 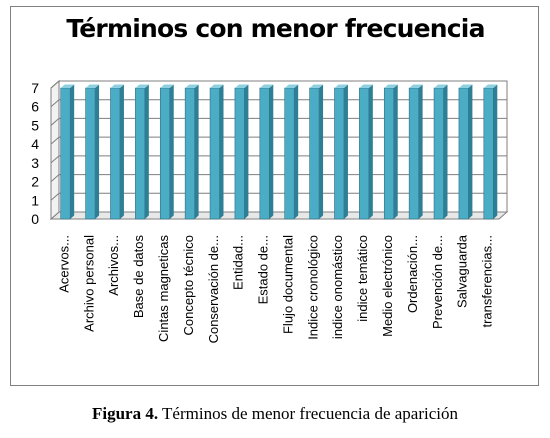 I want to click on x-tick-label: Salvaguarda, so click(x=462, y=271).